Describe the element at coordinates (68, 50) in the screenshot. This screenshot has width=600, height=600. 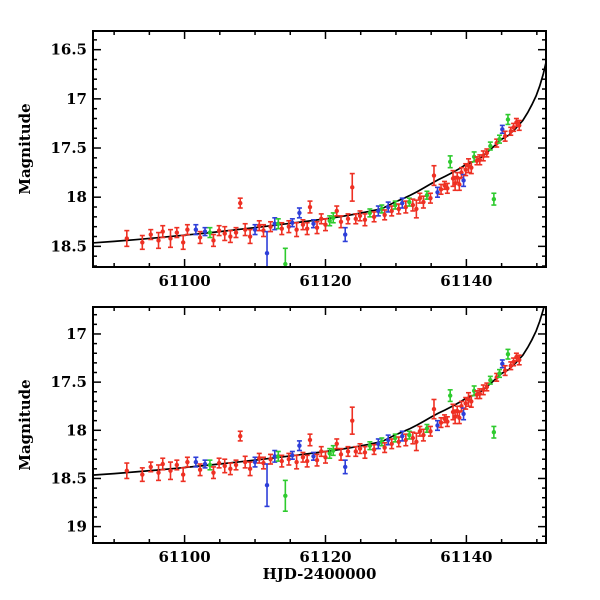
I see `y-tick-label: 16.5` at that location.